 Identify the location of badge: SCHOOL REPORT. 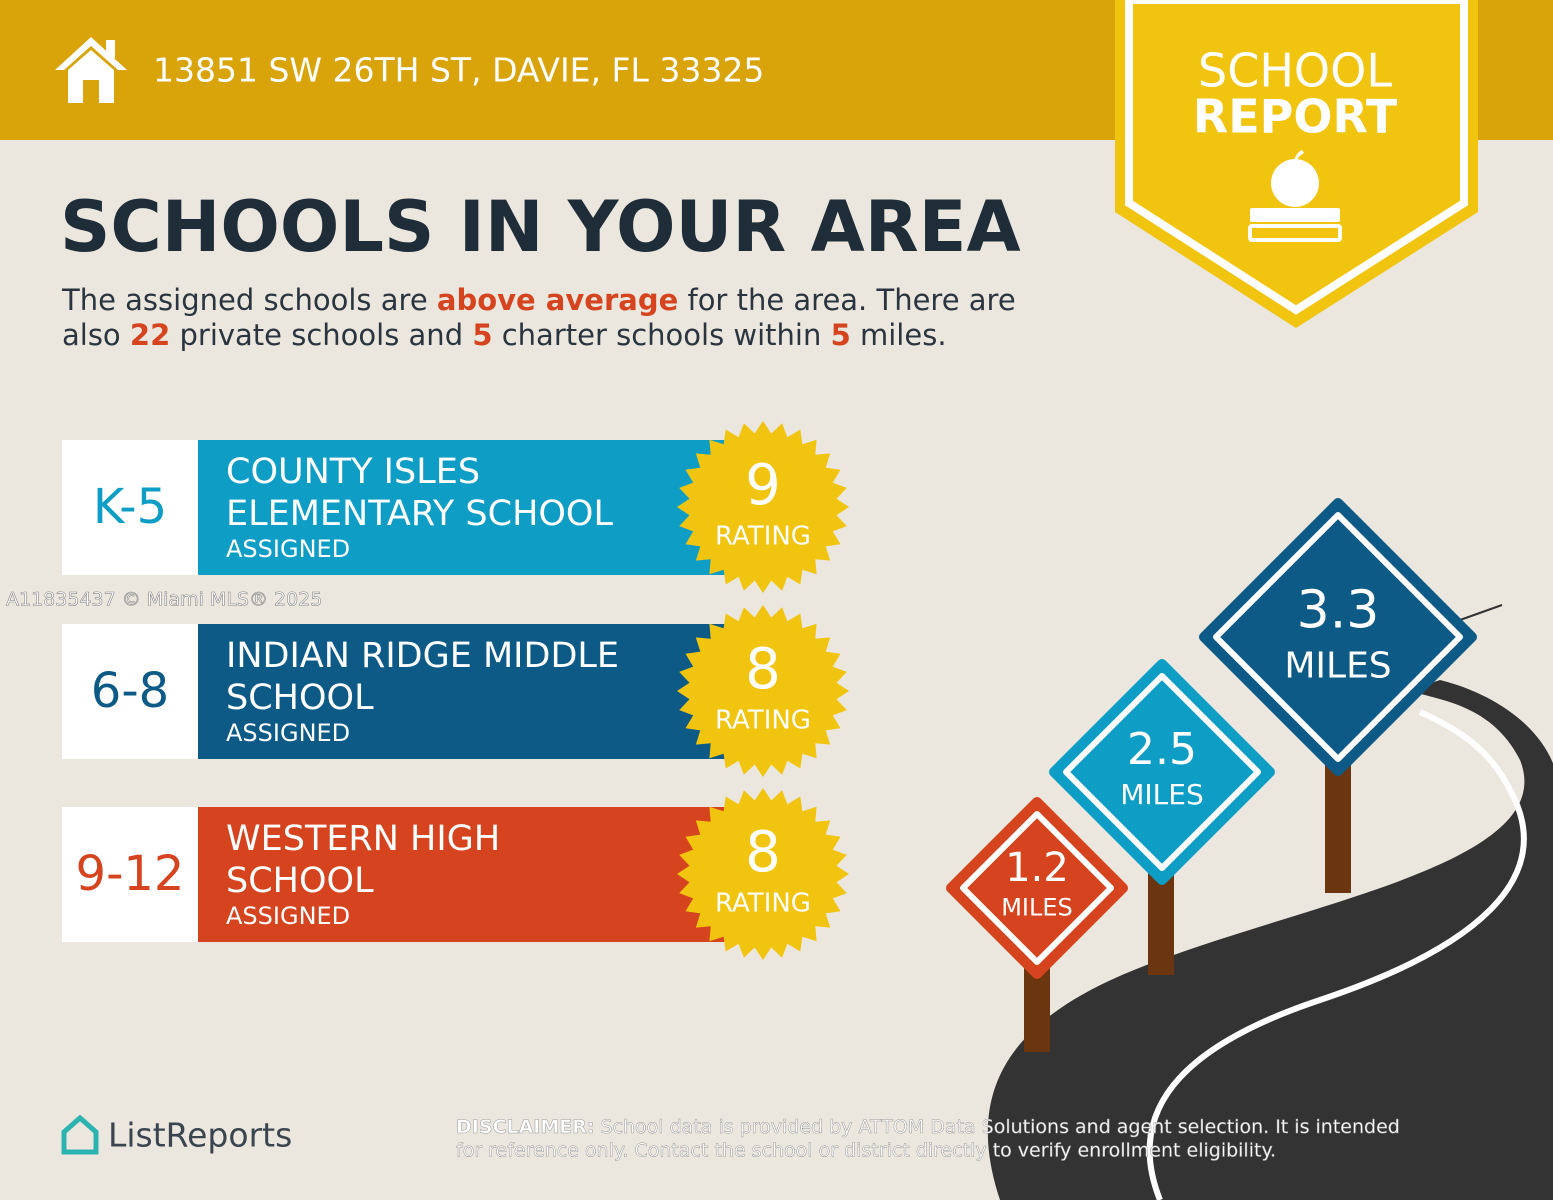
(1296, 164).